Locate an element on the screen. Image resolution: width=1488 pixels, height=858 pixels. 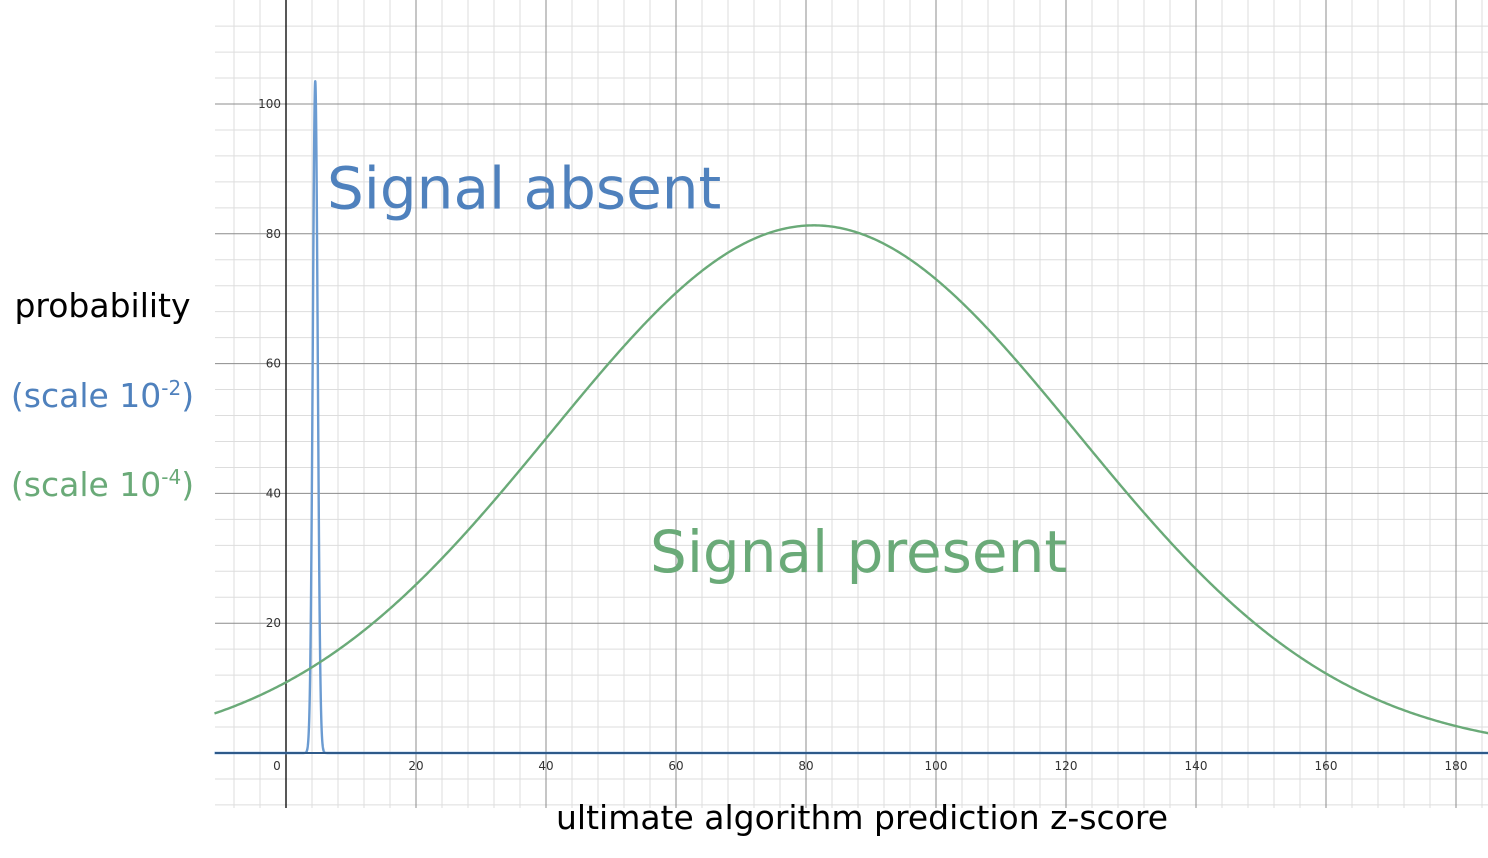
scale-note-signal-absent: (scale 10-2) is located at coordinates (102, 395).